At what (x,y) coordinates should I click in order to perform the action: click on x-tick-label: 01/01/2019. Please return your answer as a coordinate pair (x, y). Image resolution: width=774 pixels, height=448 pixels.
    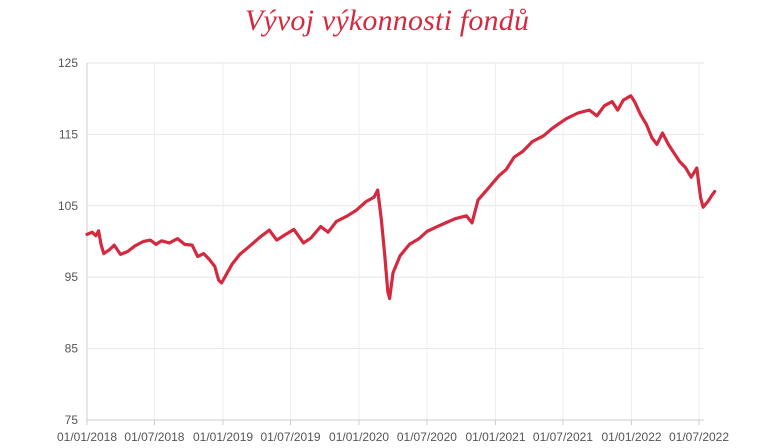
    Looking at the image, I should click on (223, 437).